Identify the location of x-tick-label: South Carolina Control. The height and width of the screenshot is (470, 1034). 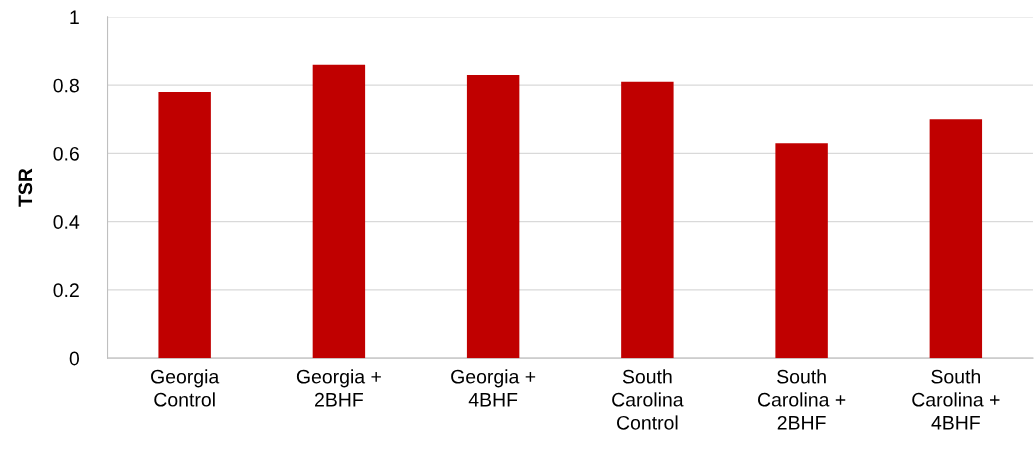
(648, 399).